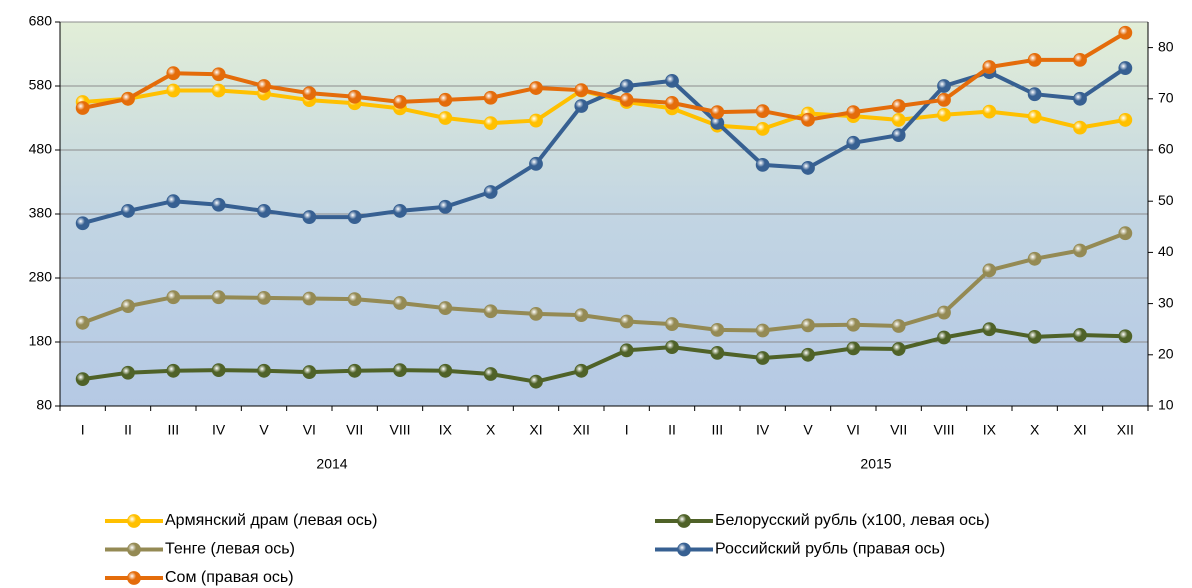 The width and height of the screenshot is (1192, 588). I want to click on x-tick-label: XII, so click(581, 430).